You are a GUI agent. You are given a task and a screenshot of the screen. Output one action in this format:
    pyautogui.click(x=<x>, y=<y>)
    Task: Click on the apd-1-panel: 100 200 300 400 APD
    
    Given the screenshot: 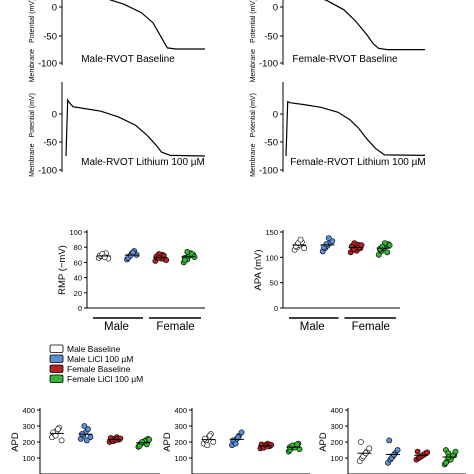 What is the action you would take?
    pyautogui.click(x=85, y=440)
    